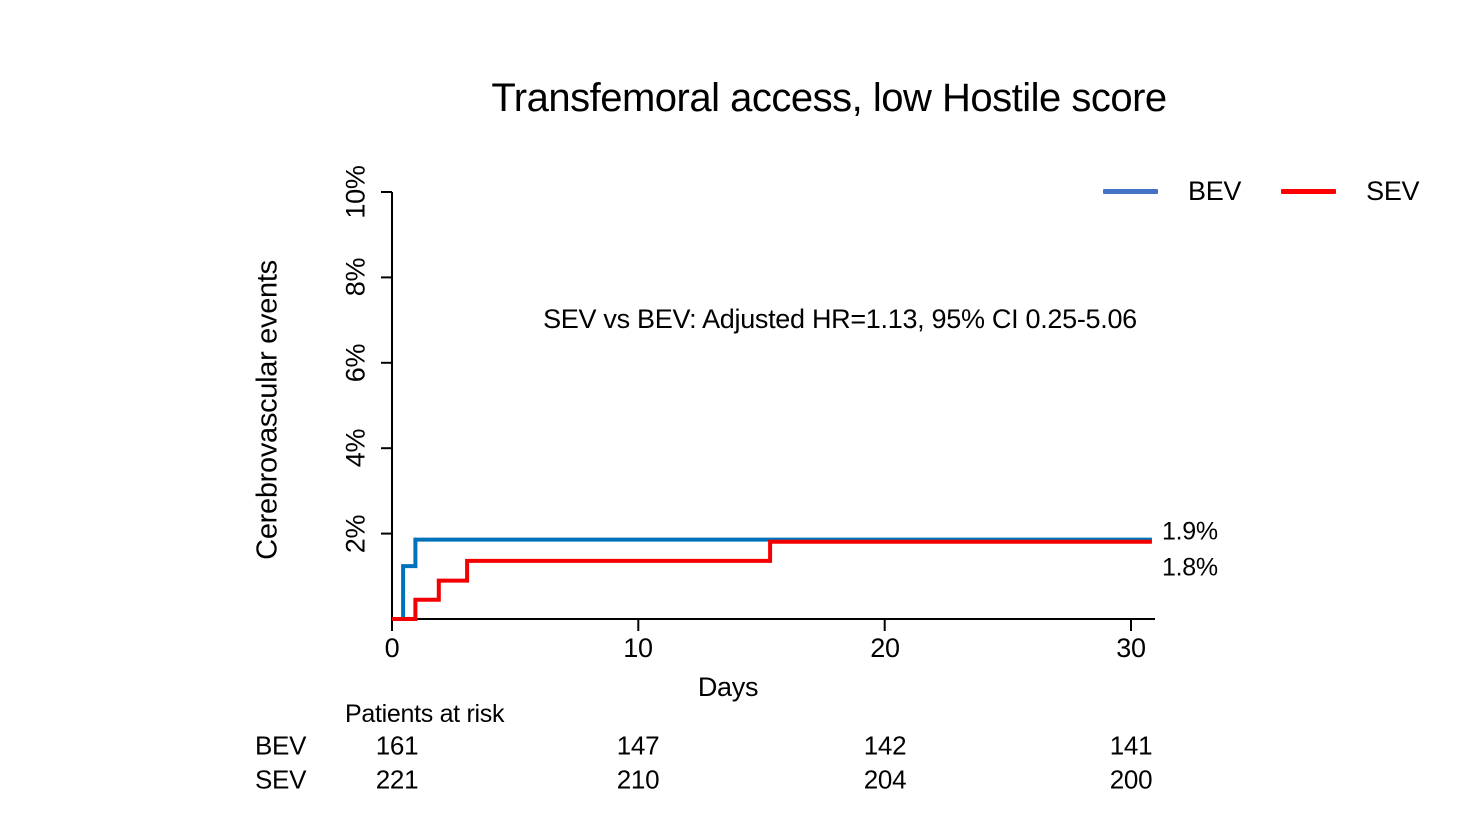  What do you see at coordinates (355, 534) in the screenshot?
I see `ytick-label-2pct: 2%` at bounding box center [355, 534].